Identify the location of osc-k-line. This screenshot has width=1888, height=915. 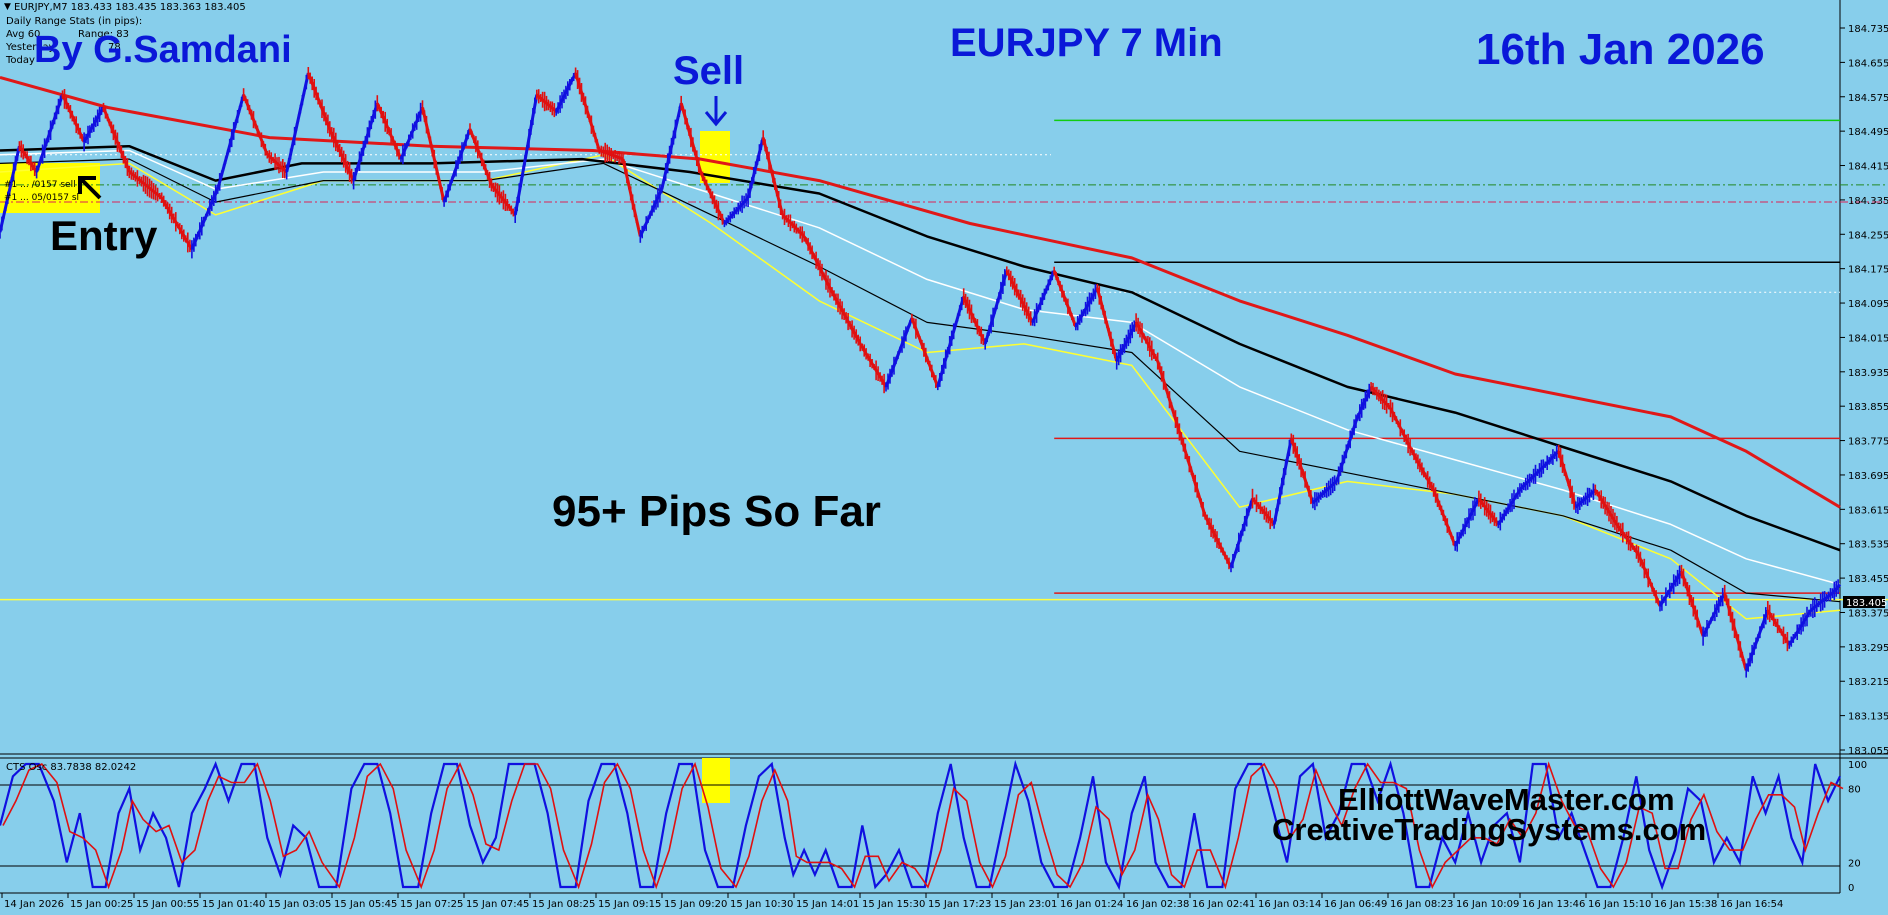
(920, 825).